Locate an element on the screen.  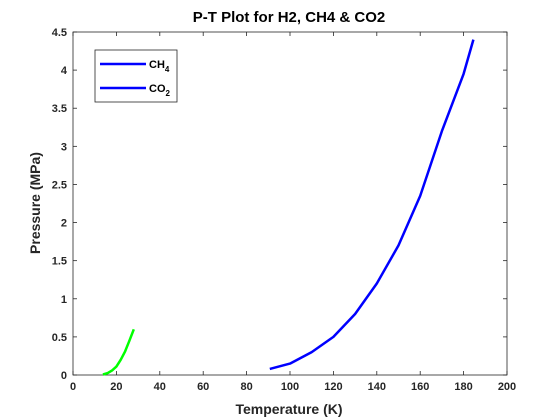
x-tick-label: 60 is located at coordinates (203, 387).